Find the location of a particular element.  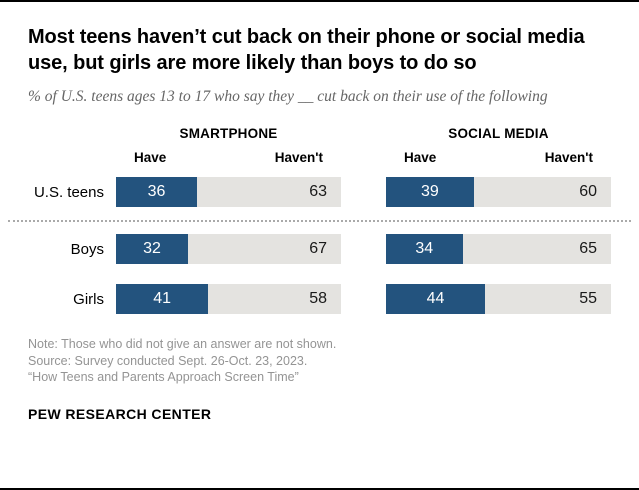

smartphone-have-value: 32 is located at coordinates (152, 249).